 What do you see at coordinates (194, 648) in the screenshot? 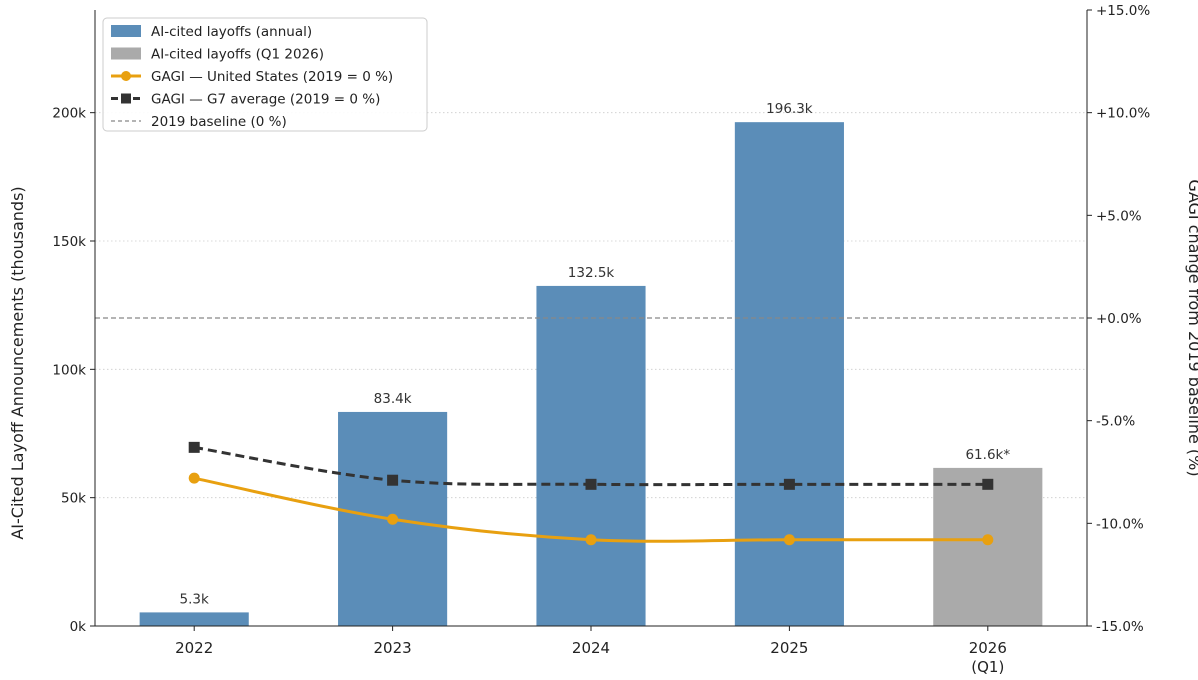
I see `x-tick-label: 2022` at bounding box center [194, 648].